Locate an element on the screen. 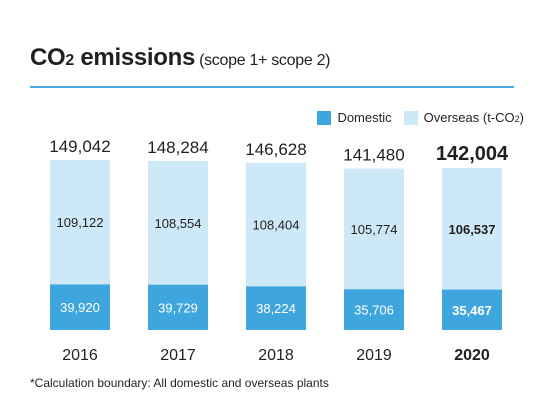 This screenshot has height=416, width=540. bar-overseas-2016 is located at coordinates (80, 222).